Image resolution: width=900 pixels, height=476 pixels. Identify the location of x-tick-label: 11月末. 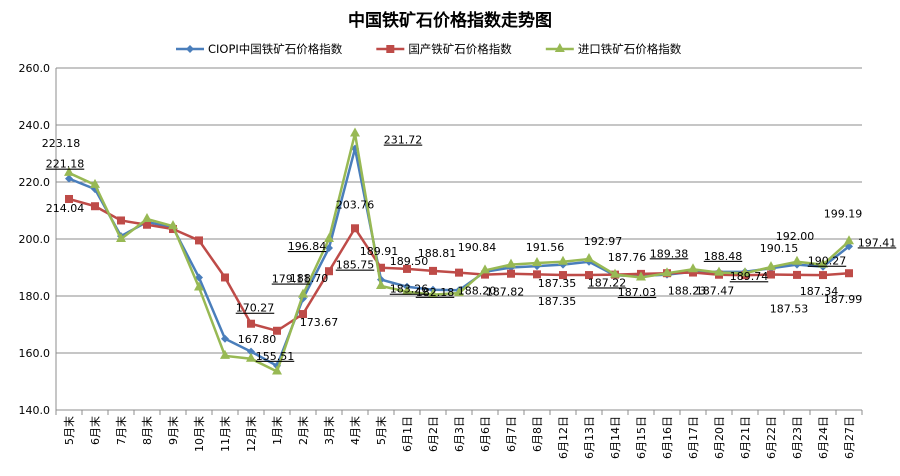
(225, 434).